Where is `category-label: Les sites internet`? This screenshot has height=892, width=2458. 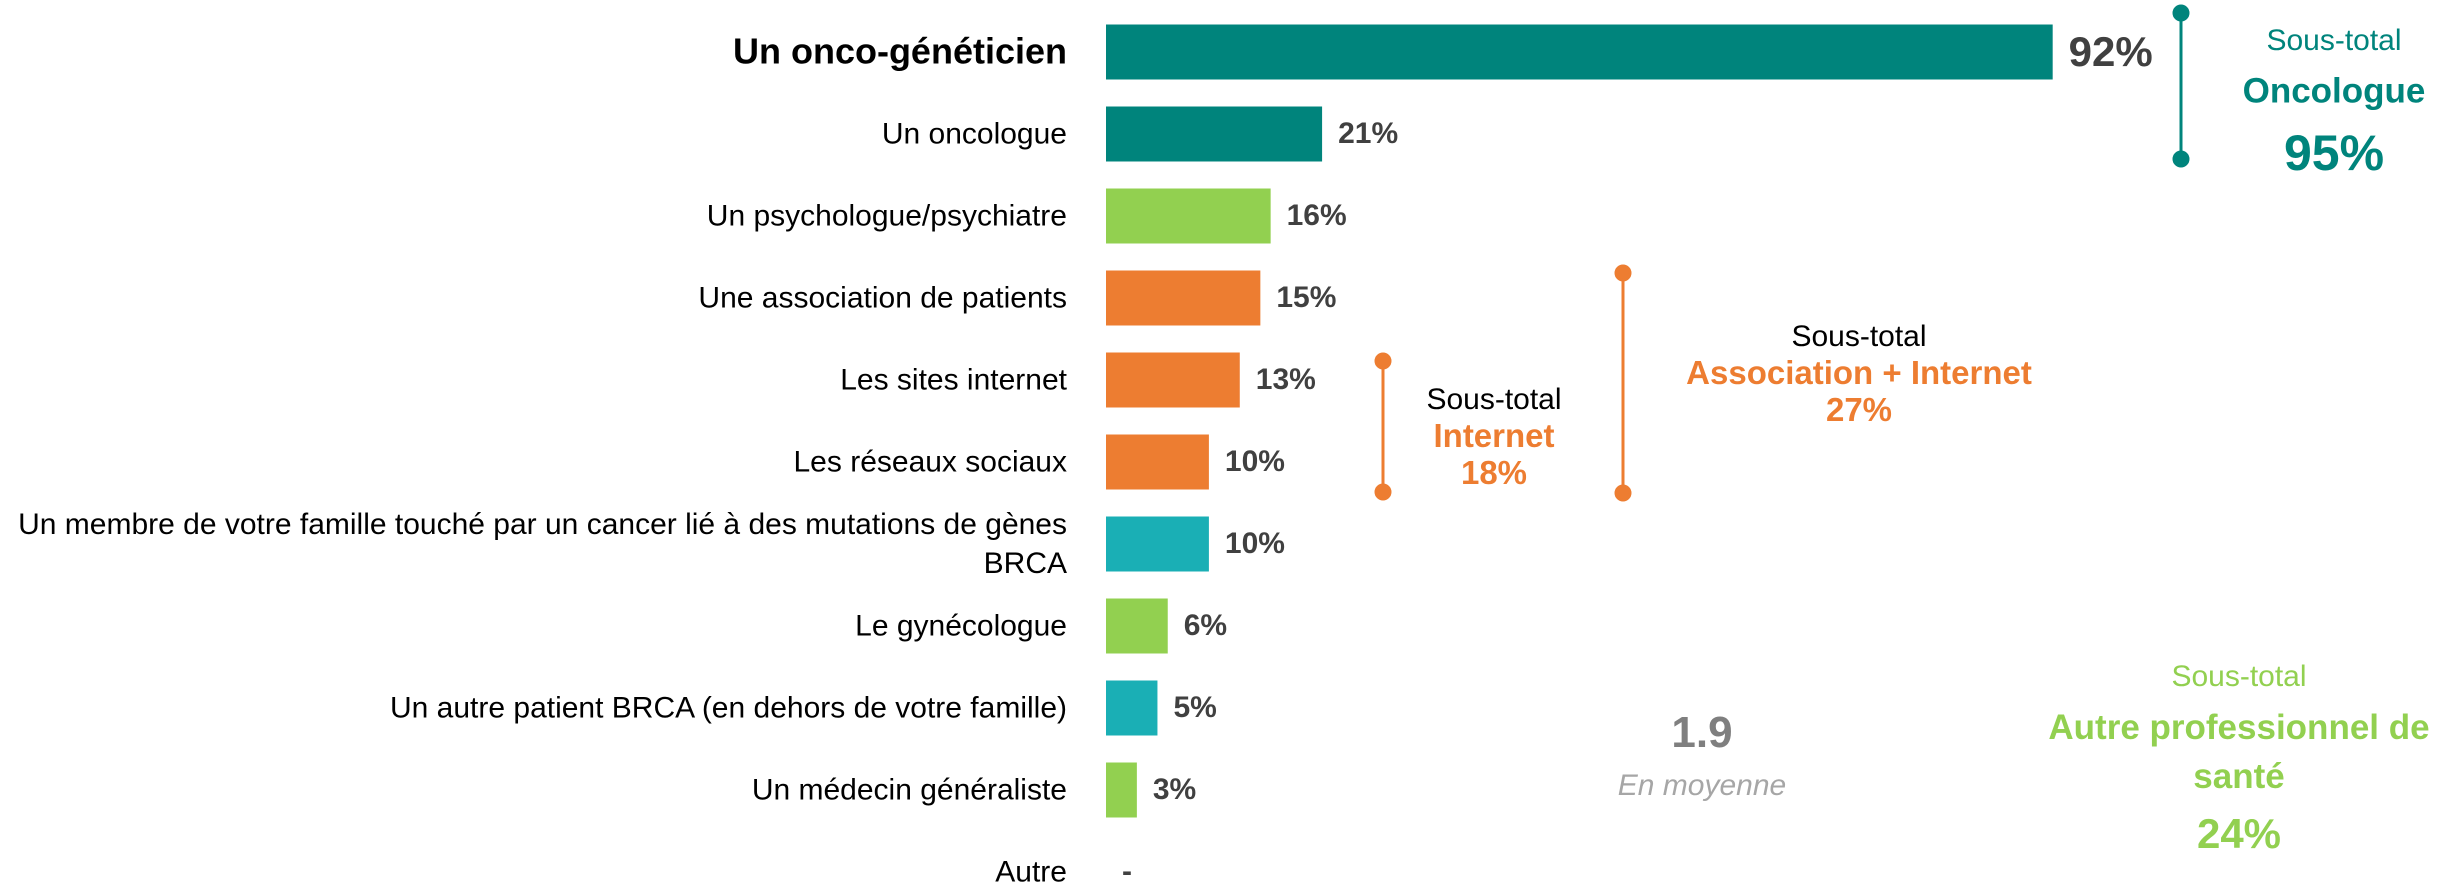 category-label: Les sites internet is located at coordinates (953, 380).